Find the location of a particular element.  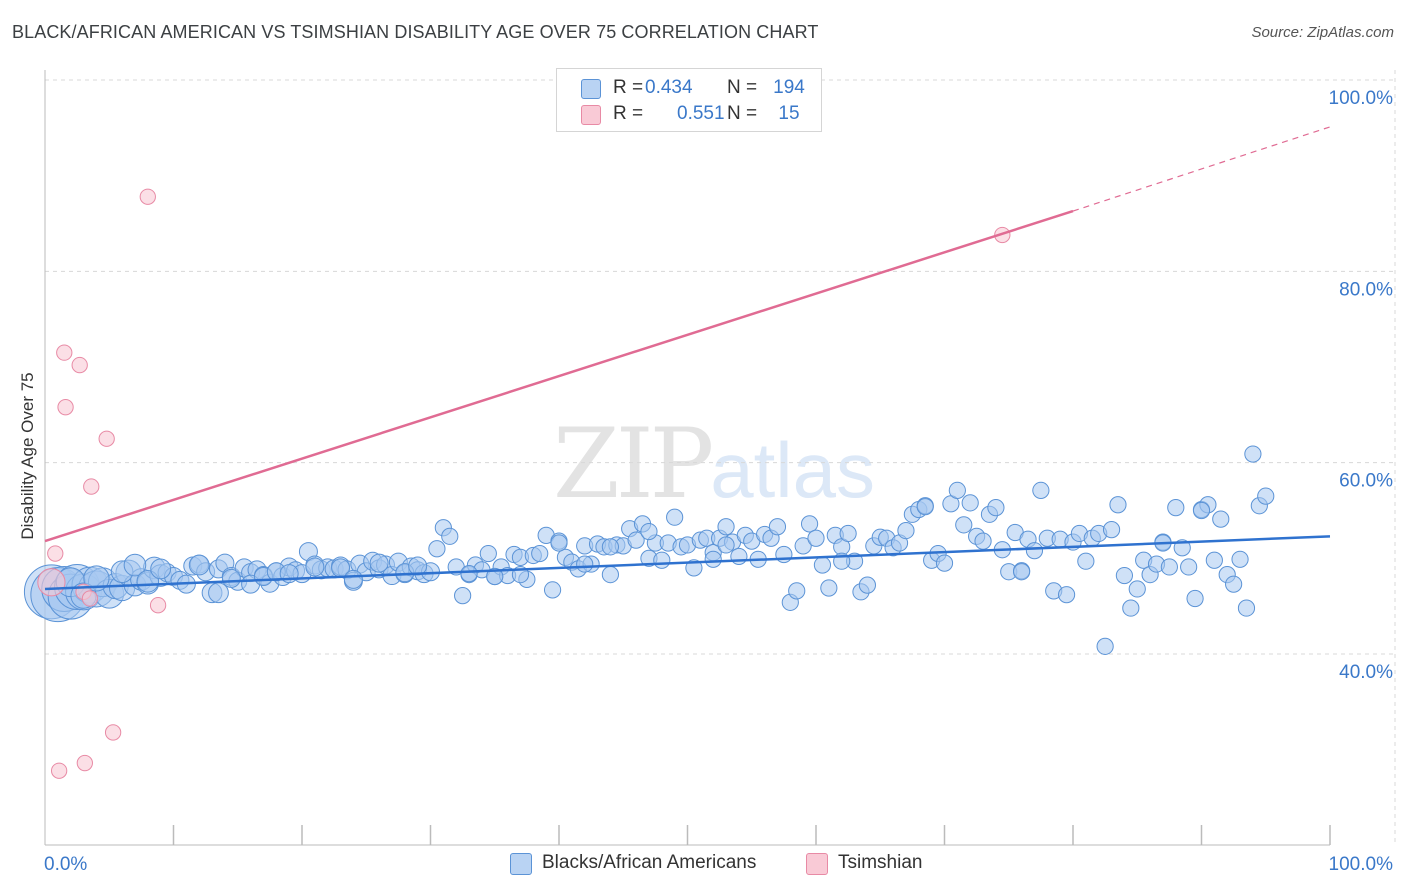

y-tick-label: 60.0% is located at coordinates (1366, 481).